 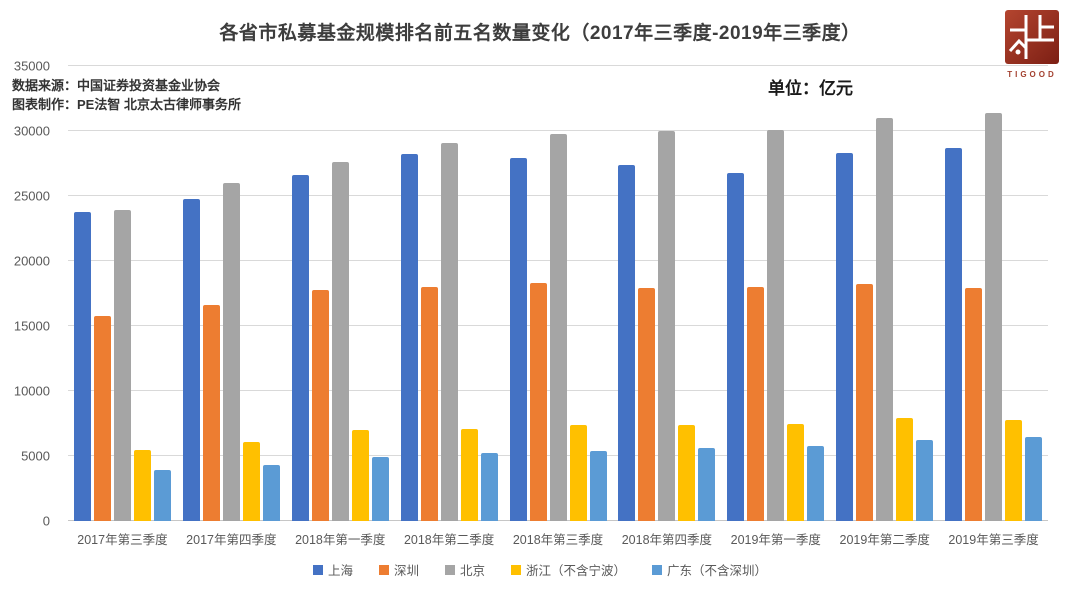 What do you see at coordinates (1032, 37) in the screenshot?
I see `tigood-logo-icon` at bounding box center [1032, 37].